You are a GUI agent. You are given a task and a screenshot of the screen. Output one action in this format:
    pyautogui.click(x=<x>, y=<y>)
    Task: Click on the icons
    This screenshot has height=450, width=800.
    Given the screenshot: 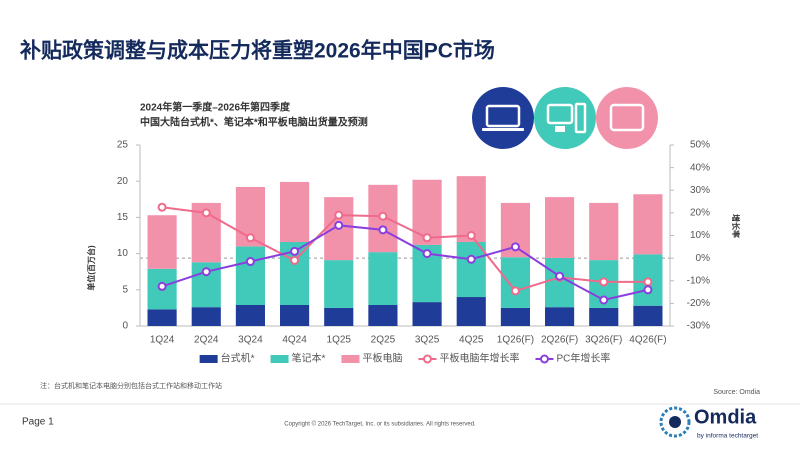 What is the action you would take?
    pyautogui.click(x=565, y=118)
    